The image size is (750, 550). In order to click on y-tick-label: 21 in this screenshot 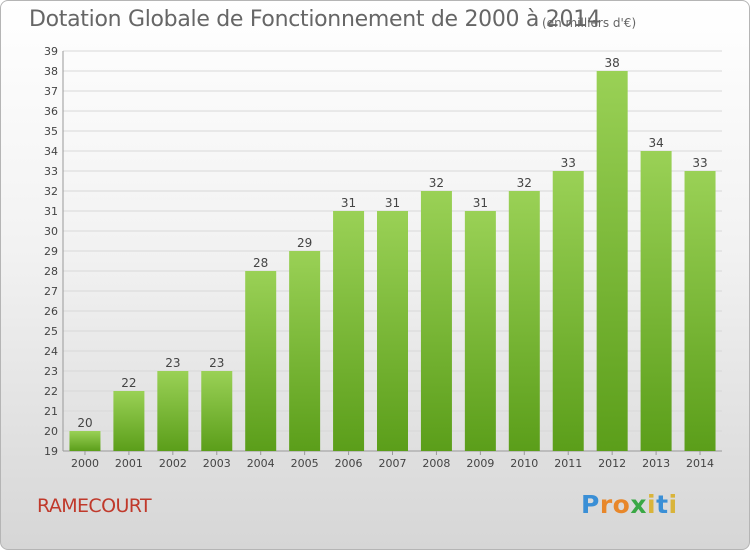, I will do `click(51, 411)`.